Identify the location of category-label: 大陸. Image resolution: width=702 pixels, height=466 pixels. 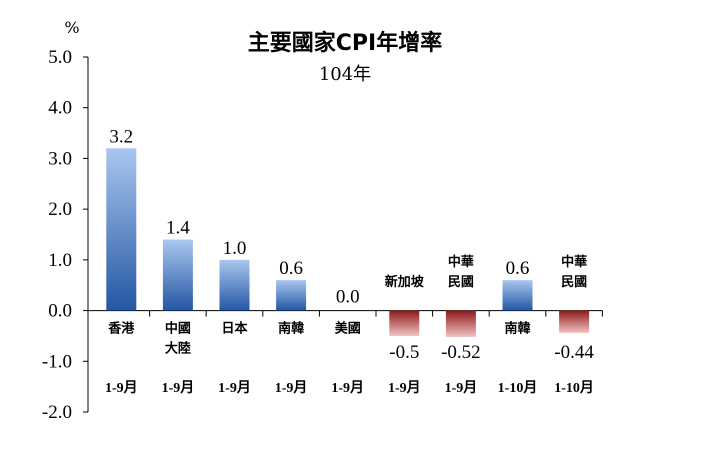
(178, 349).